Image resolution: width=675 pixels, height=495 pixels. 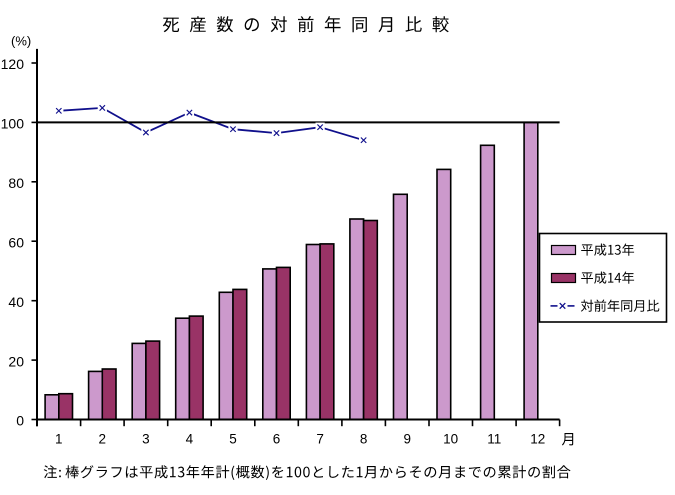 What do you see at coordinates (13, 124) in the screenshot?
I see `svg-text: 100` at bounding box center [13, 124].